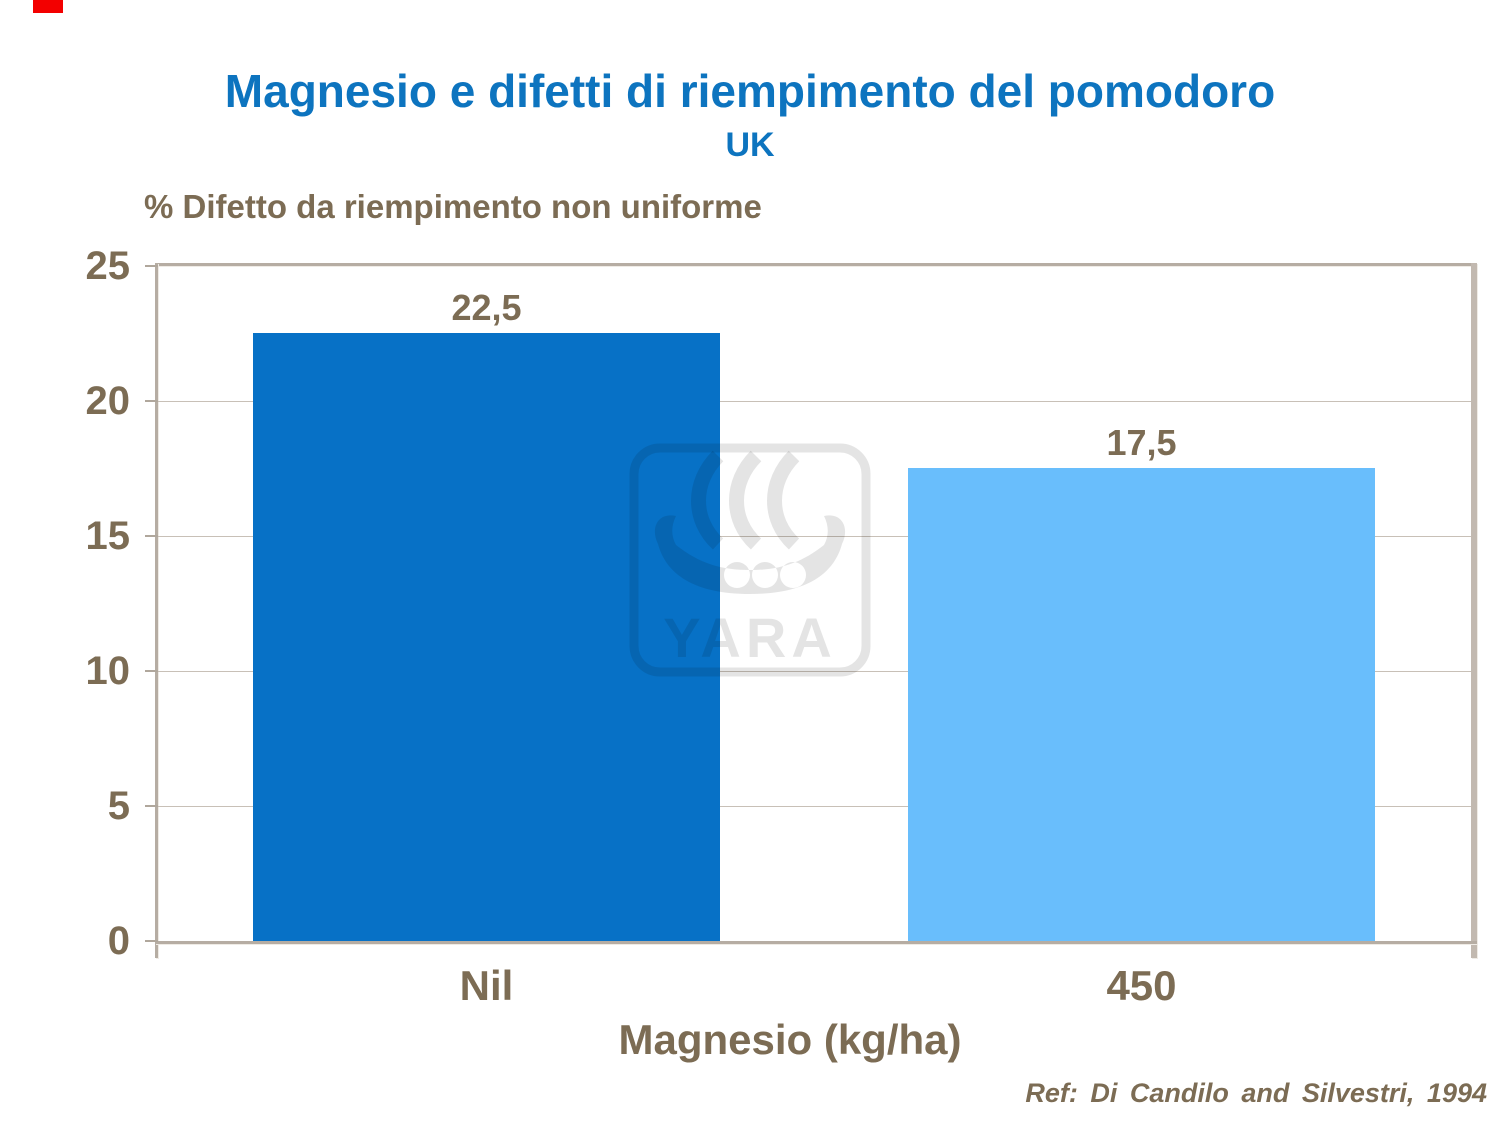  What do you see at coordinates (816, 942) in the screenshot?
I see `x-axis-line` at bounding box center [816, 942].